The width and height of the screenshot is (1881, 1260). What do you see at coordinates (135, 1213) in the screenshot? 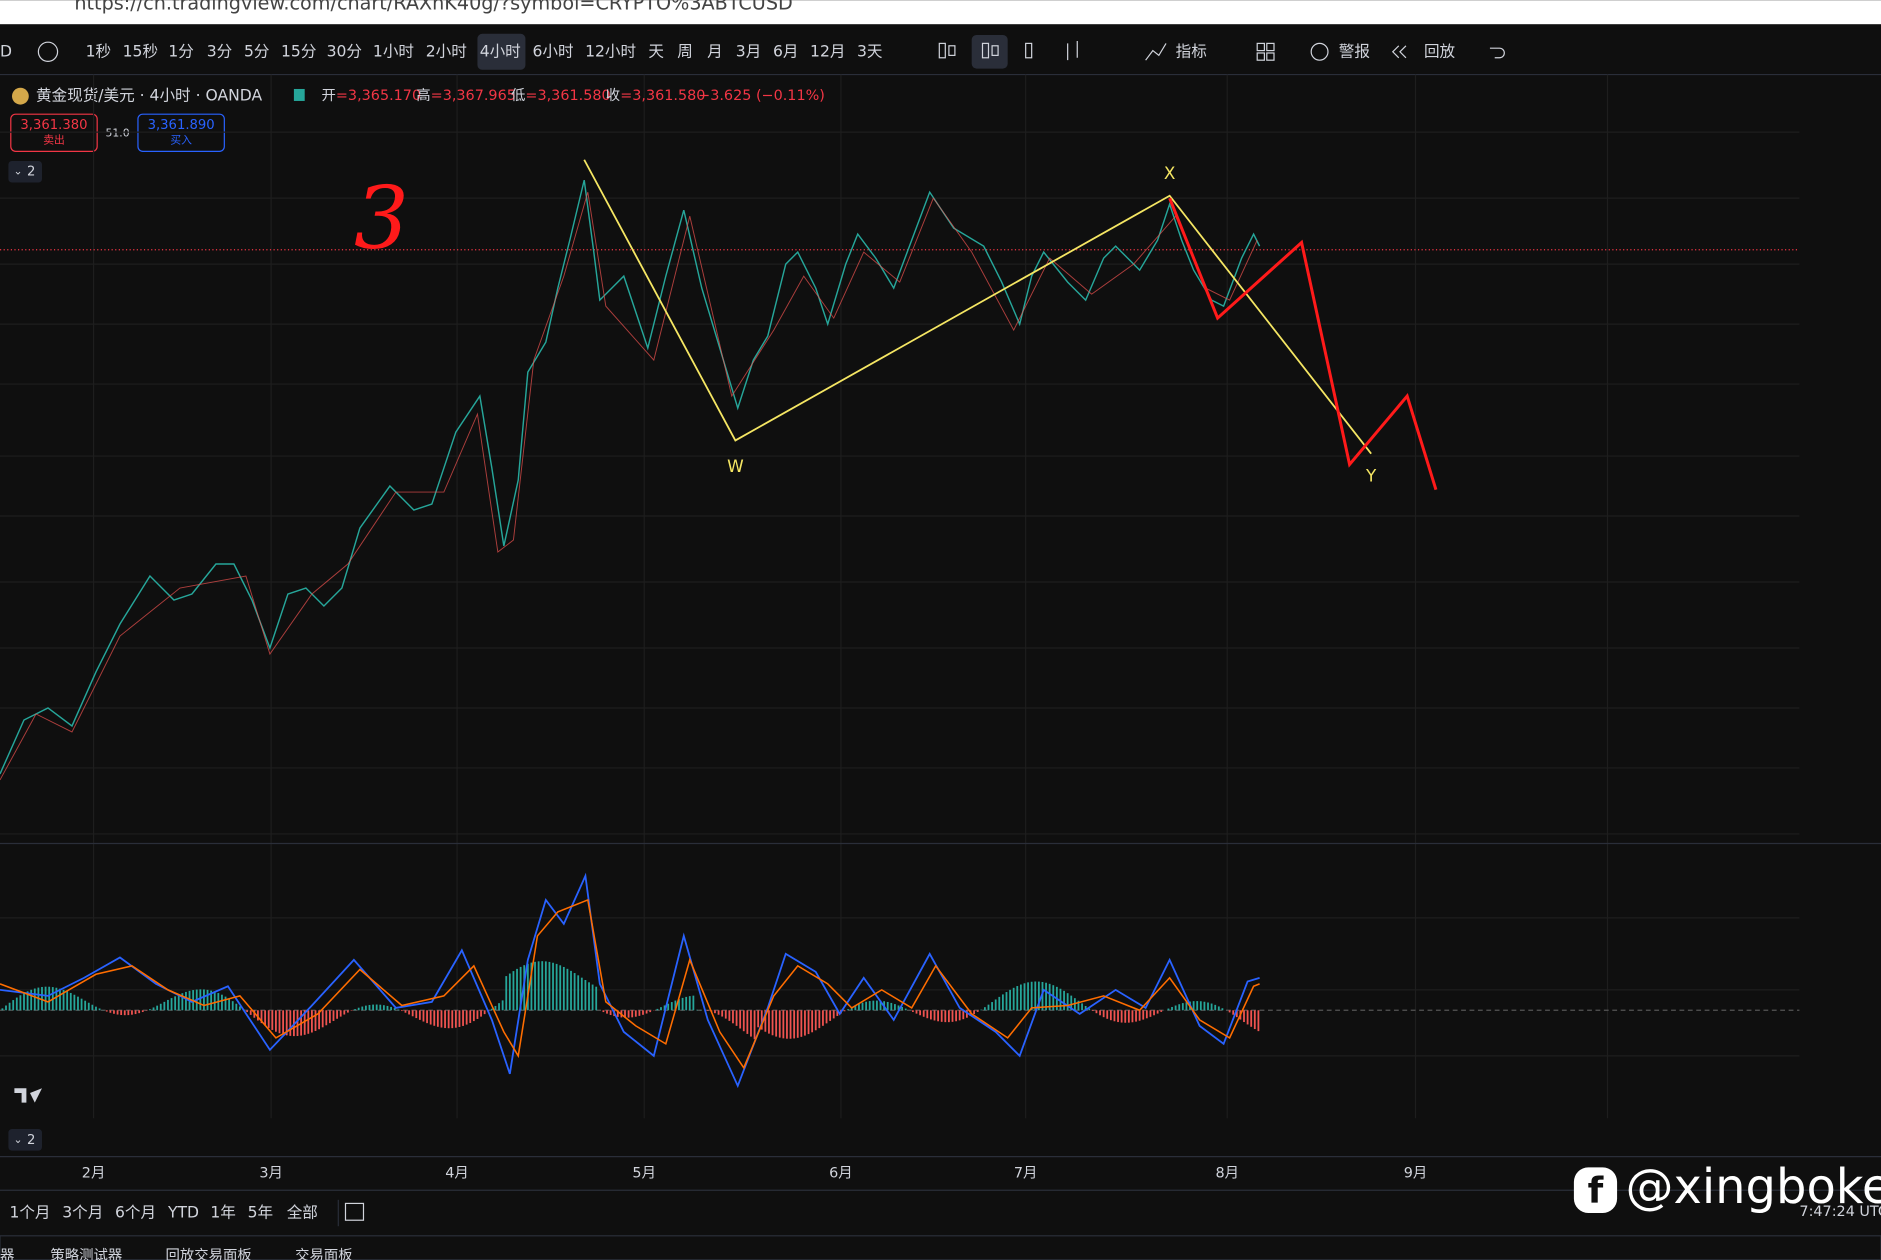
I see `range-button: 6个月` at bounding box center [135, 1213].